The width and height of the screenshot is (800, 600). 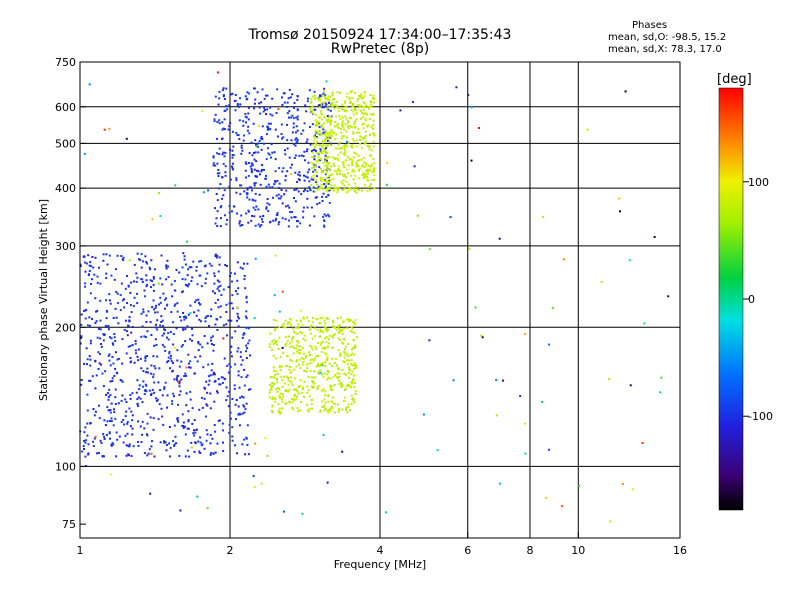 I want to click on x-tick-label: 10, so click(x=578, y=550).